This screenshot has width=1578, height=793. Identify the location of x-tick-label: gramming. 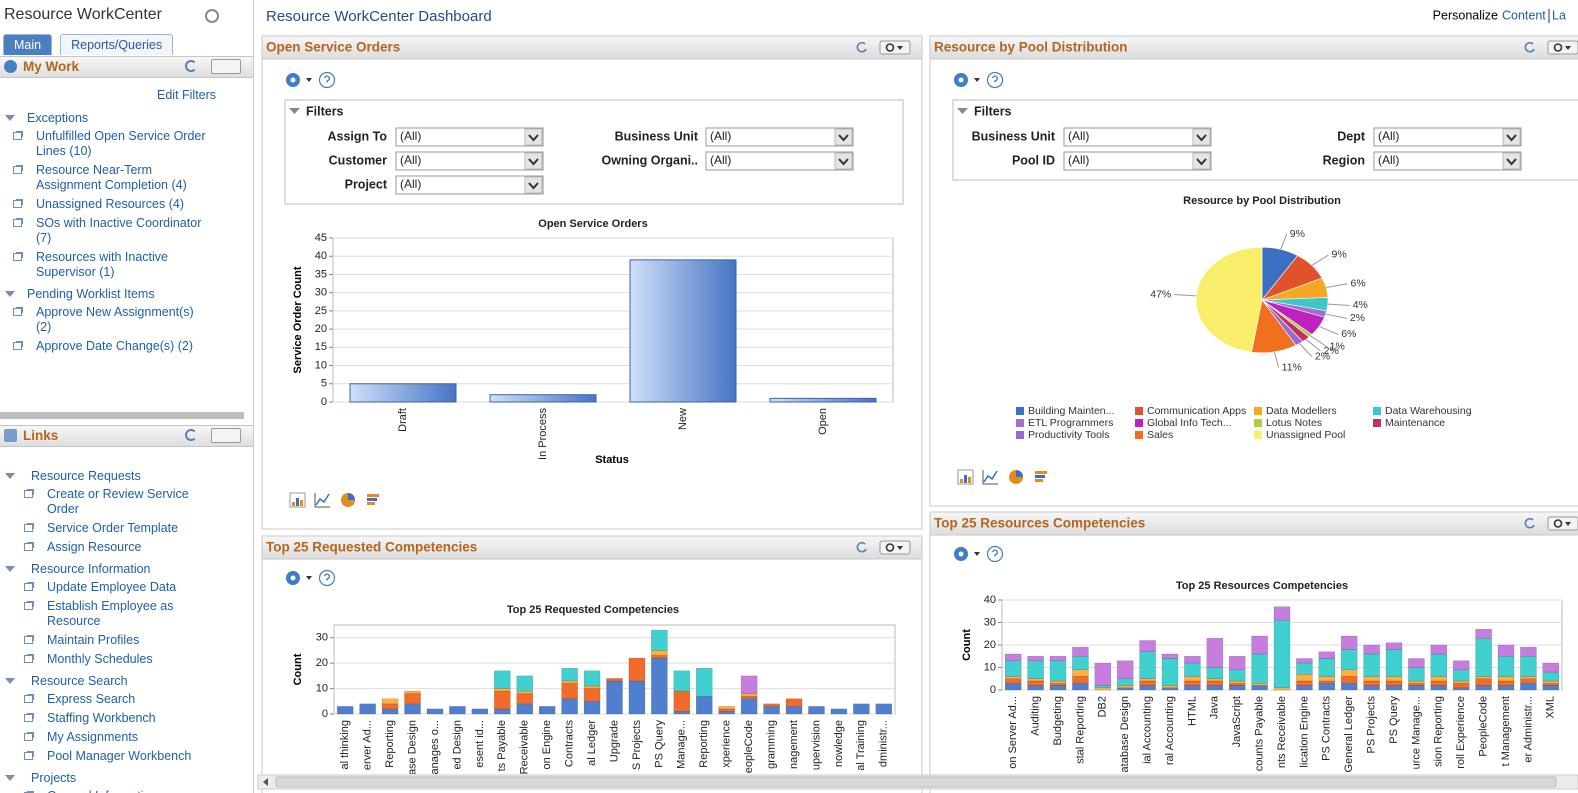
(771, 744).